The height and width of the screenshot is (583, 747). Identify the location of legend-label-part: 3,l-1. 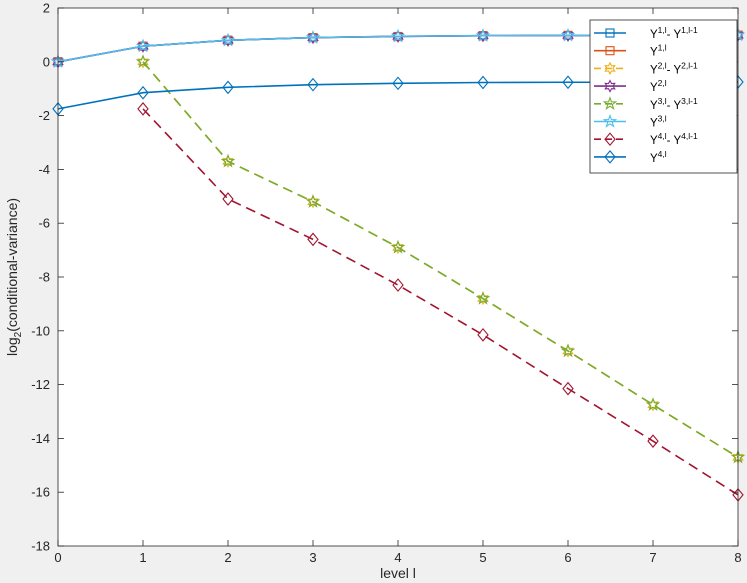
(689, 101).